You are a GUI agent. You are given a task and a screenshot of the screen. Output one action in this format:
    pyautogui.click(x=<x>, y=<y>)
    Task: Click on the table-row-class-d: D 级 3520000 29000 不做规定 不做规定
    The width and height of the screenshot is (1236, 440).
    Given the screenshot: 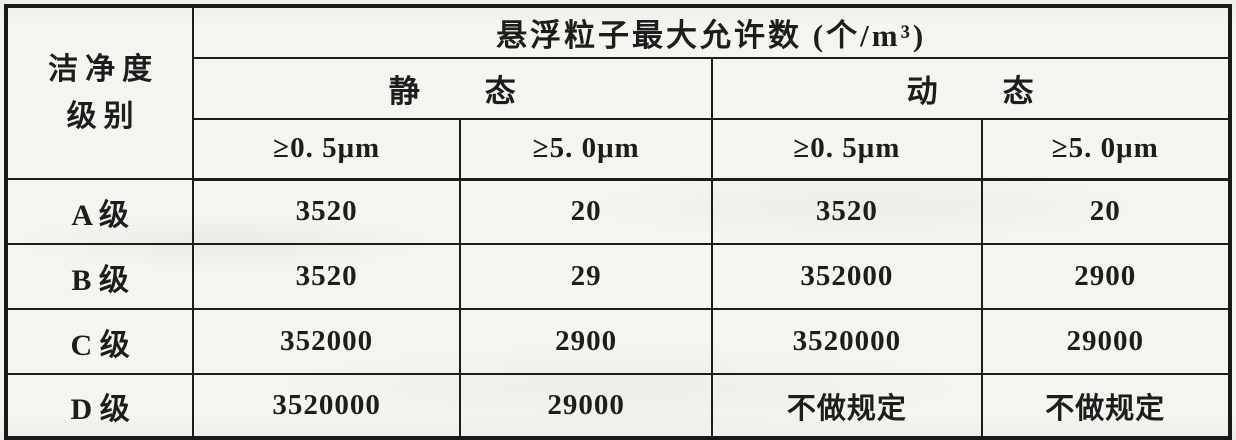 What is the action you would take?
    pyautogui.click(x=617, y=406)
    